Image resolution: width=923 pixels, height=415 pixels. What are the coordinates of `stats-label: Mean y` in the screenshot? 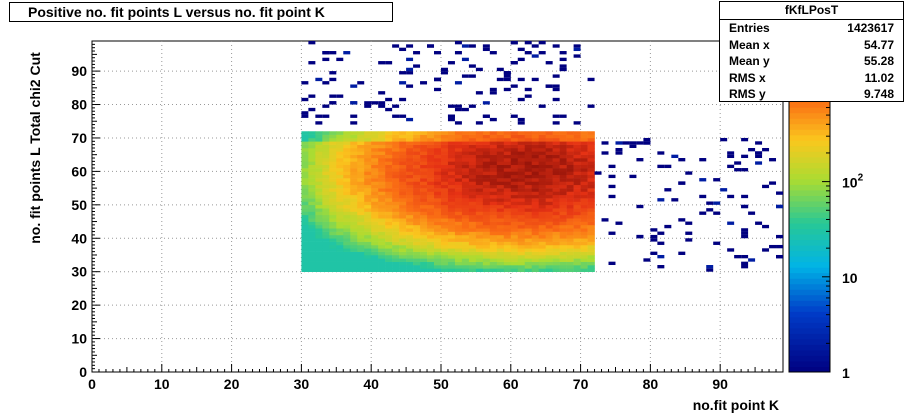 It's located at (749, 61).